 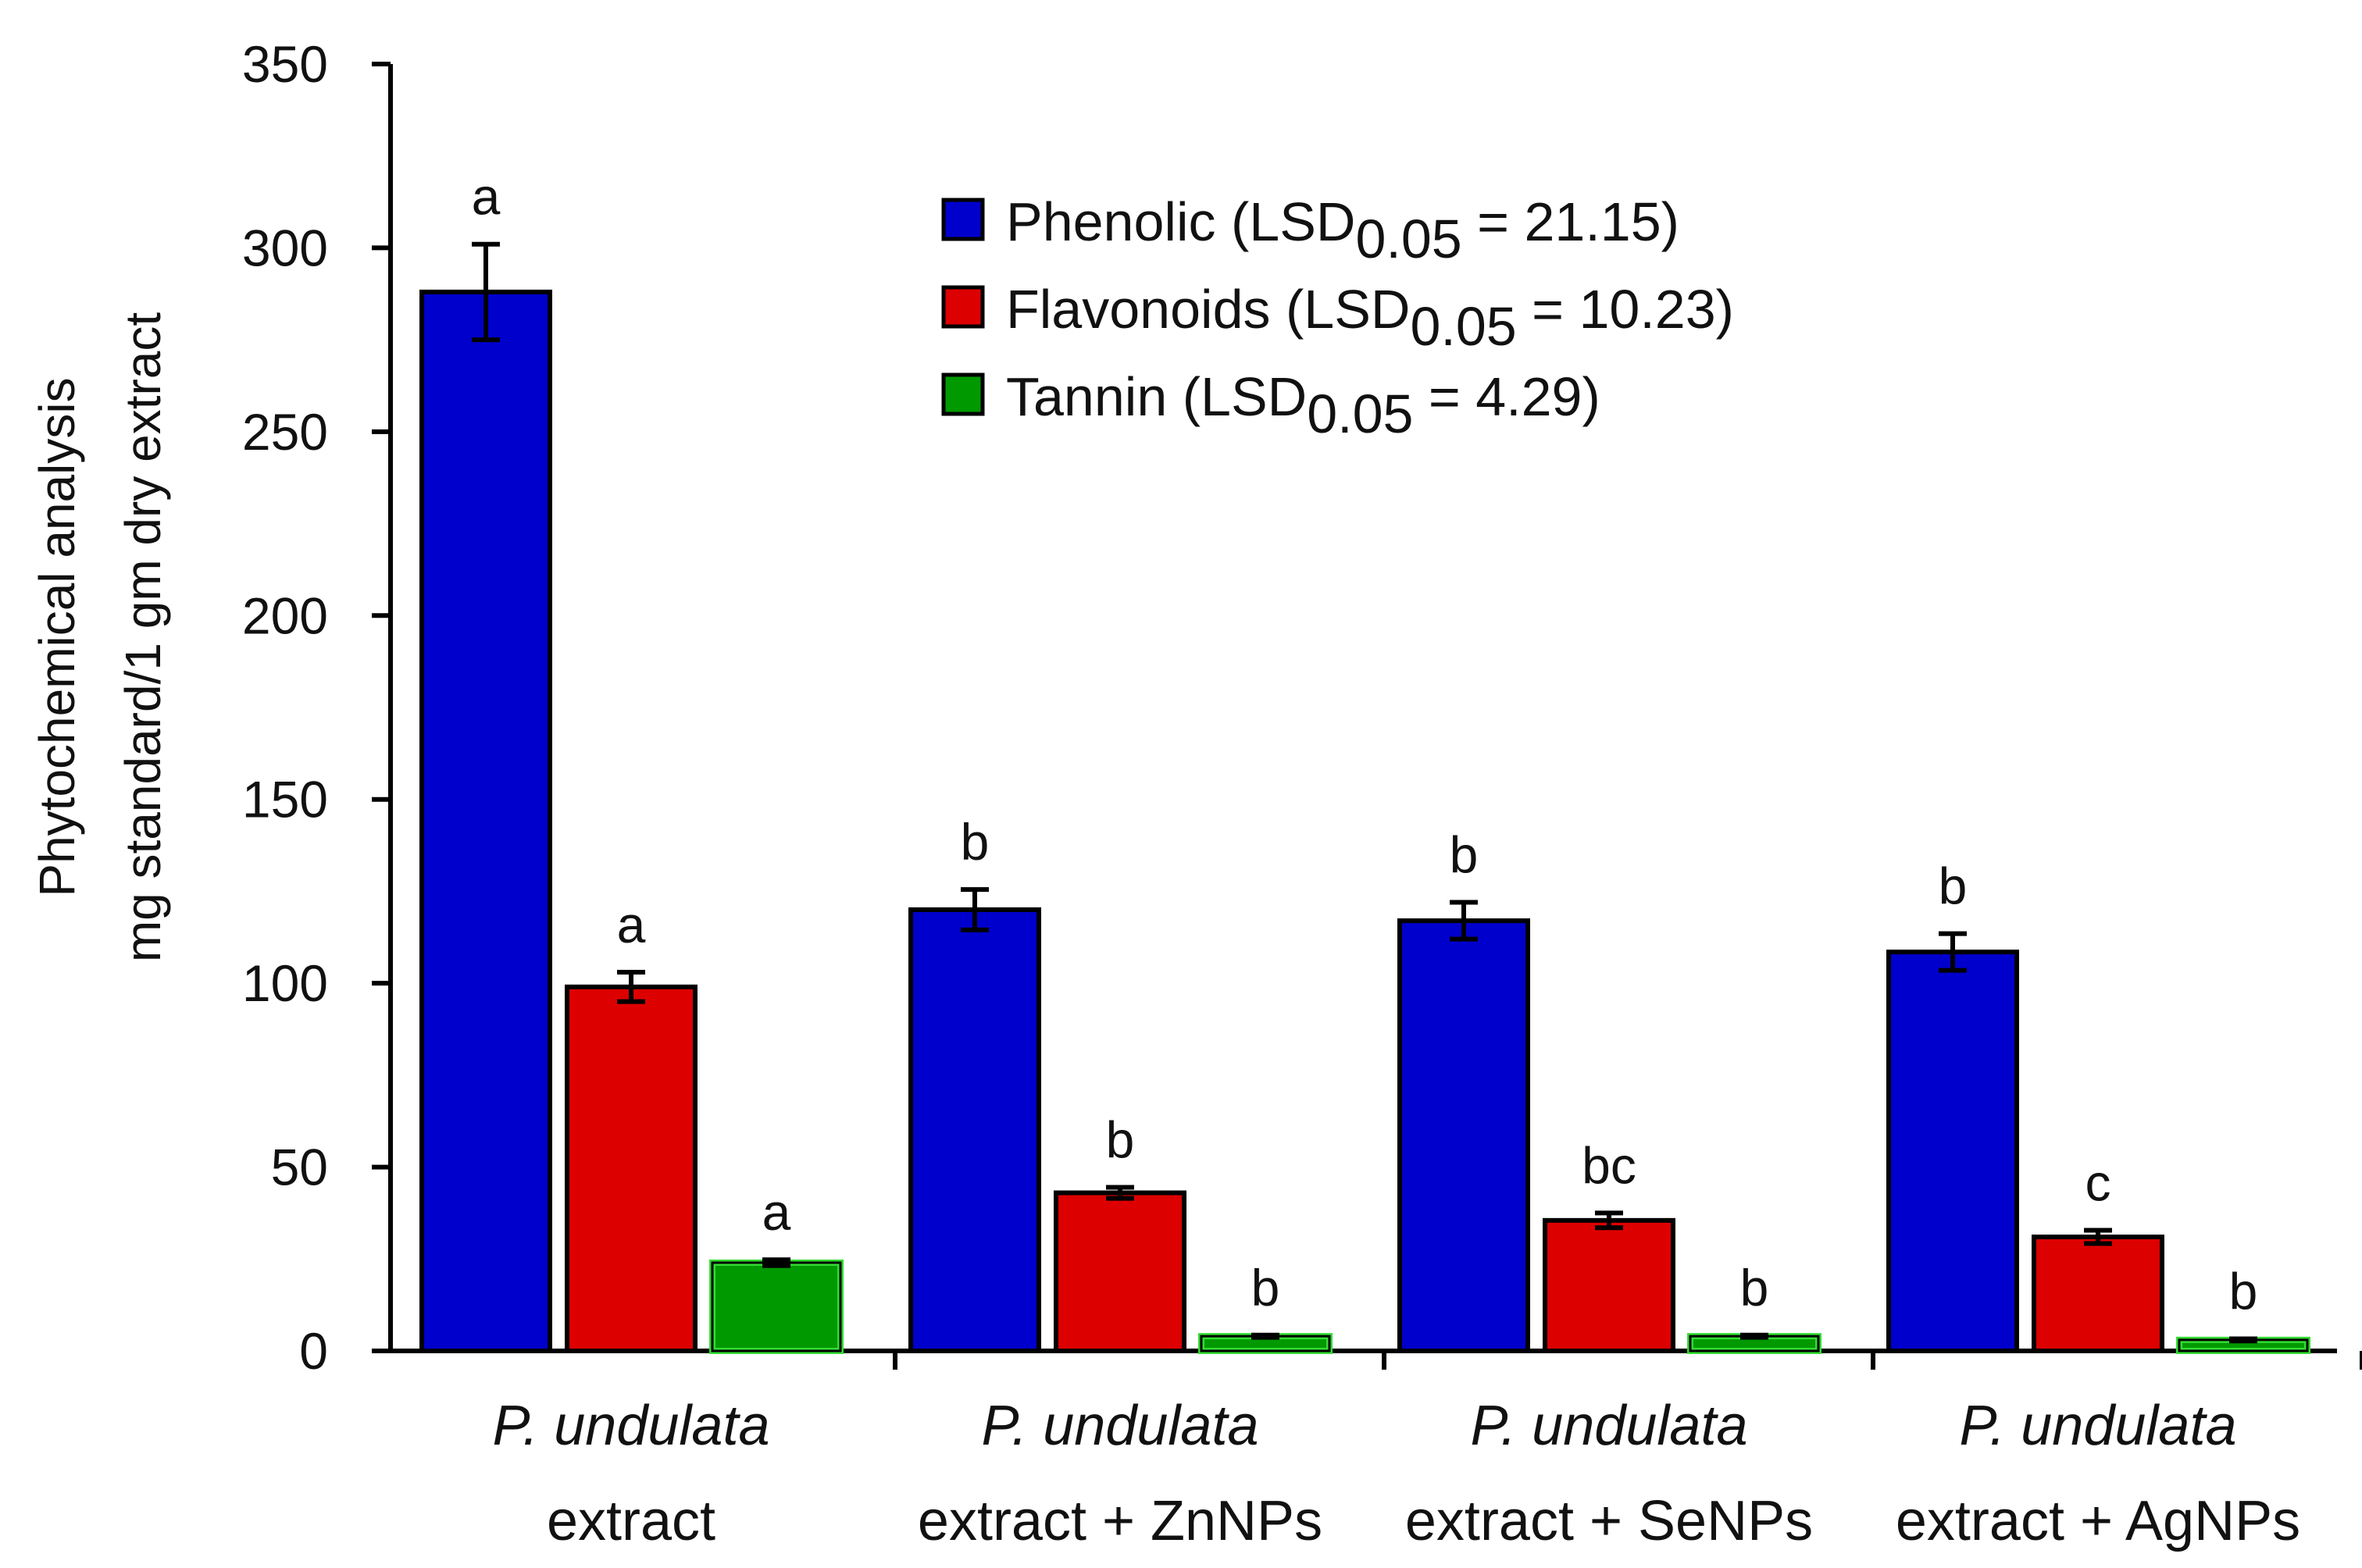 What do you see at coordinates (285, 615) in the screenshot?
I see `y-tick-label: 200` at bounding box center [285, 615].